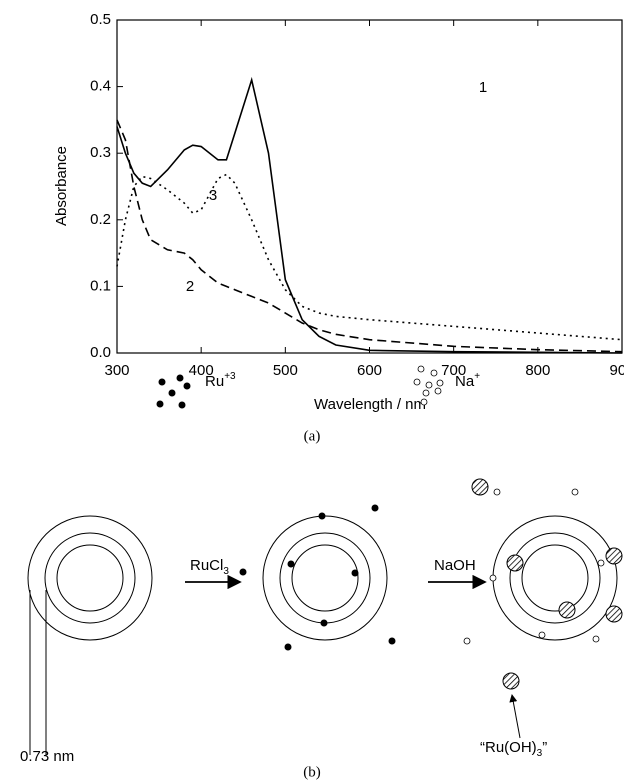  Describe the element at coordinates (100, 86) in the screenshot. I see `y-tick-label: 0.4` at that location.